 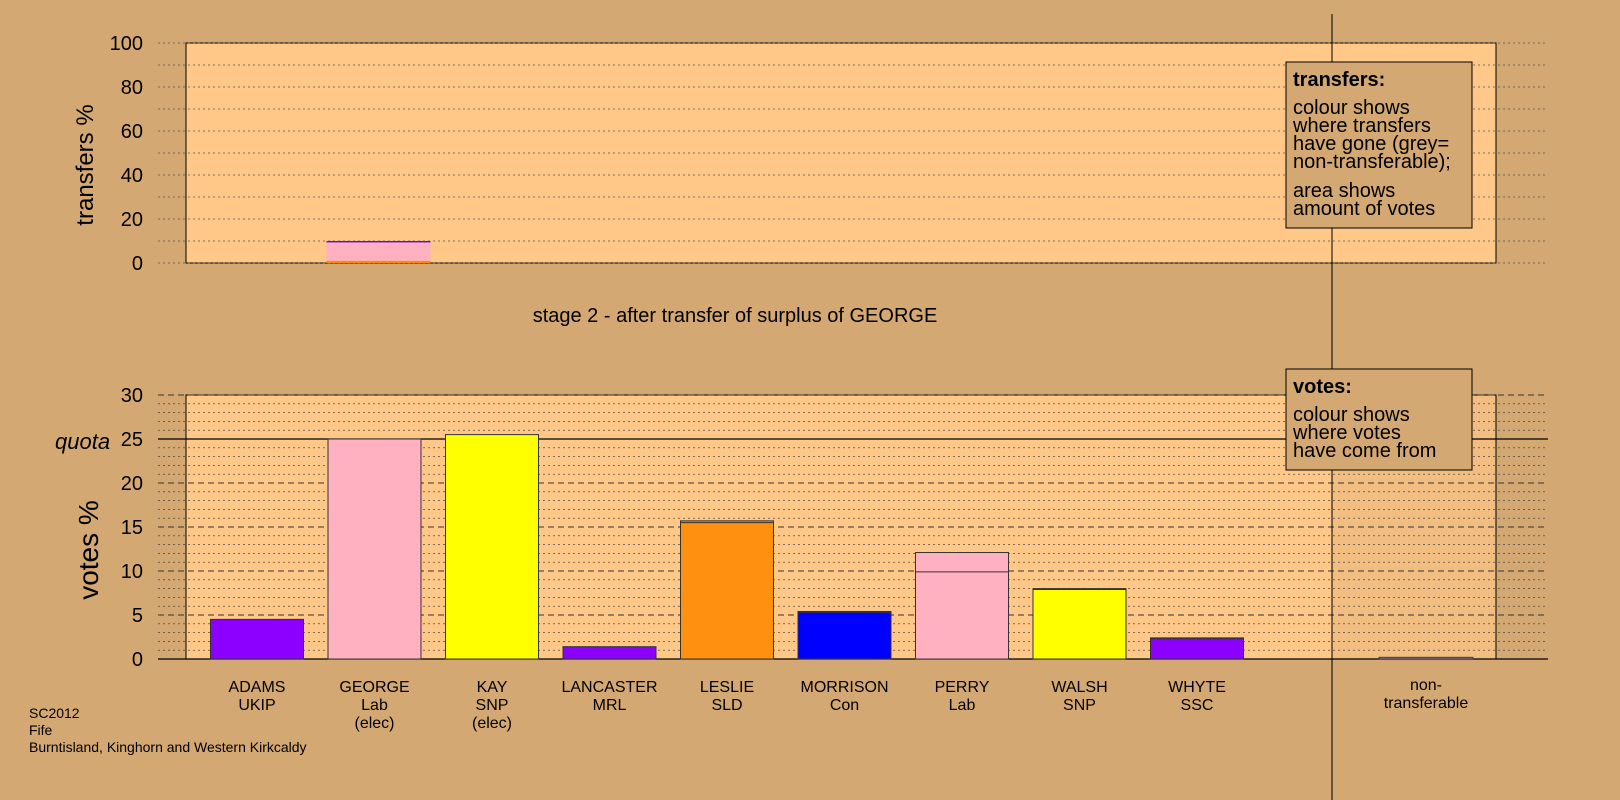 I want to click on transfers-y-axis-label: transfers %, so click(x=85, y=164).